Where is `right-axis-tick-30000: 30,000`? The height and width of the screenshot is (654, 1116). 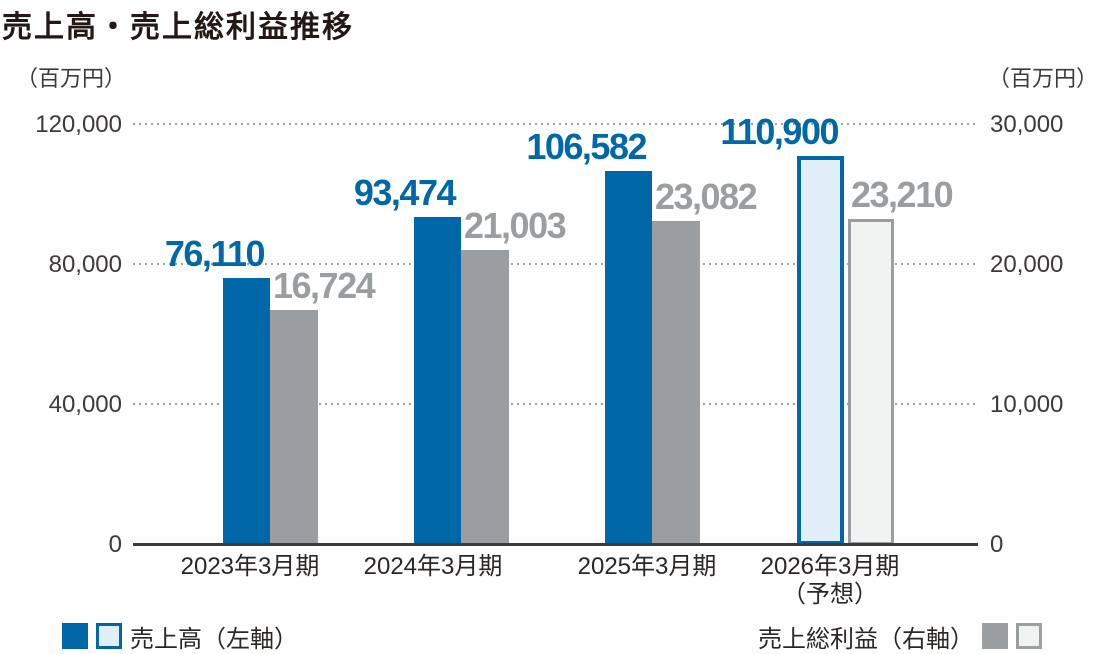 right-axis-tick-30000: 30,000 is located at coordinates (1027, 124).